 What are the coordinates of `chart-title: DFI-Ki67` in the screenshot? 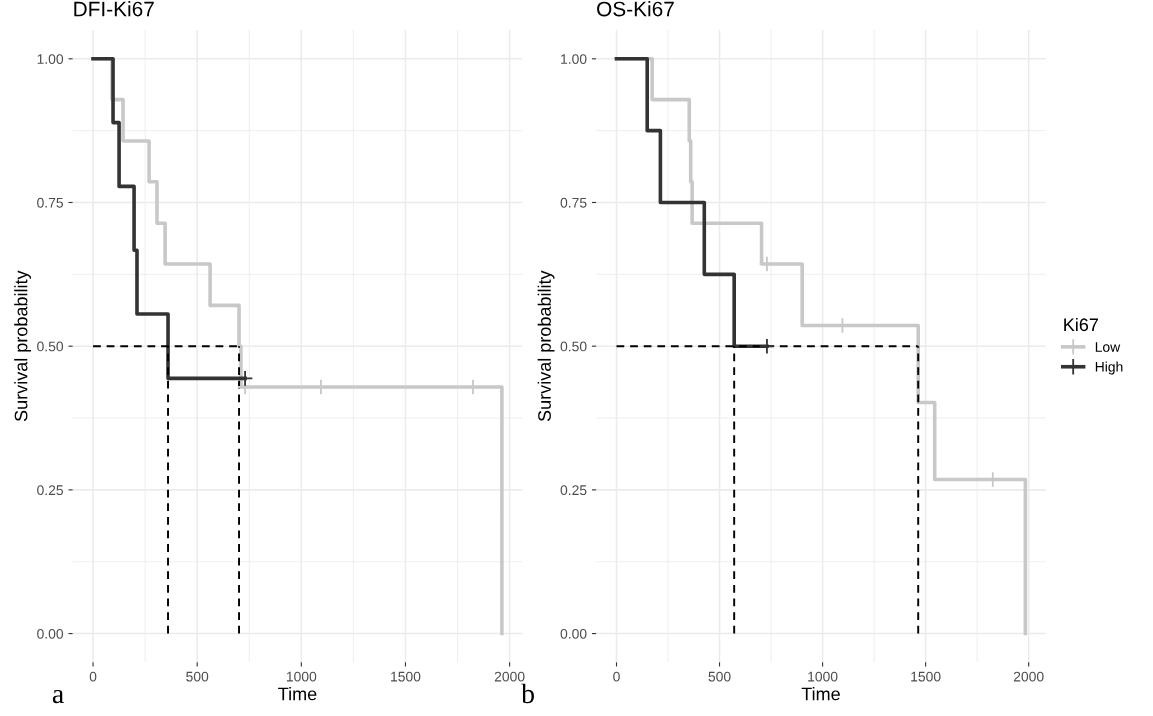 It's located at (114, 9).